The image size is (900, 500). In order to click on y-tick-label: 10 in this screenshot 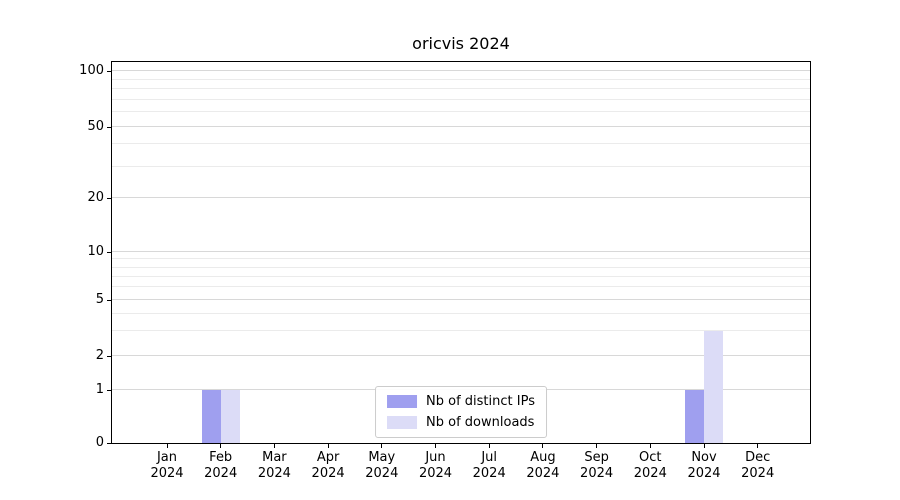, I will do `click(95, 251)`.